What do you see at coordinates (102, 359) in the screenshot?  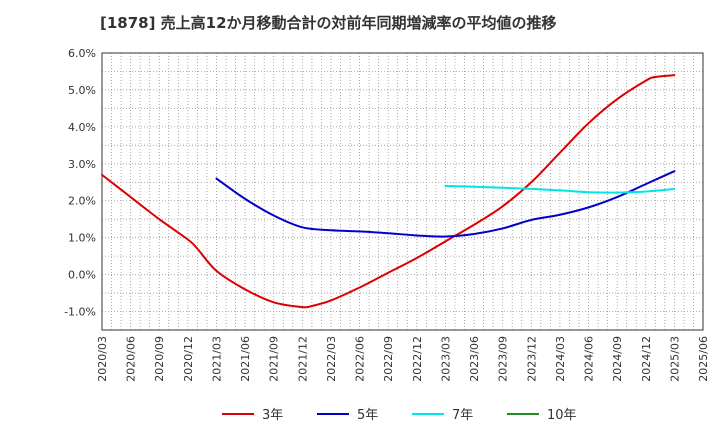 I see `x-tick-label: 2020/03` at bounding box center [102, 359].